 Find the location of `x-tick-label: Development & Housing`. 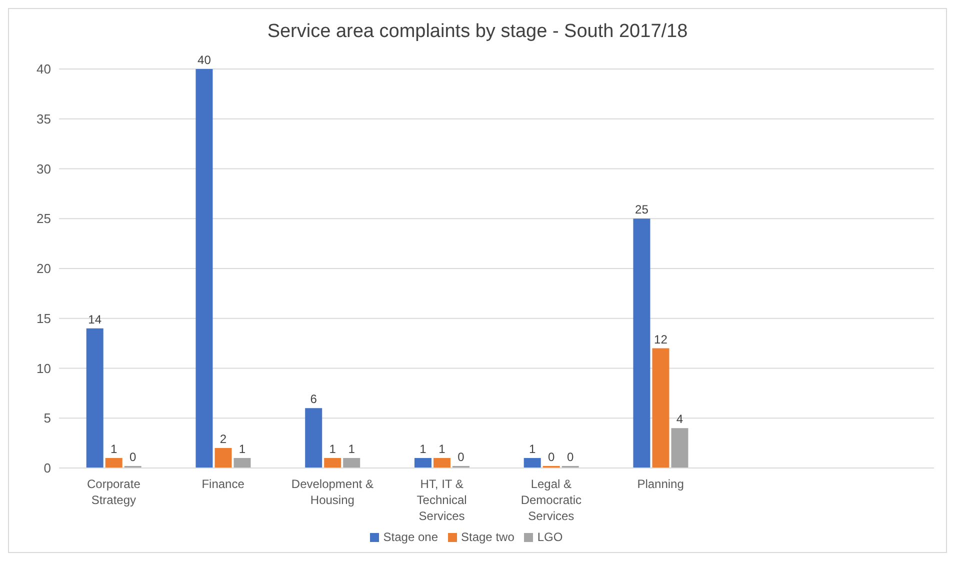

x-tick-label: Development & Housing is located at coordinates (332, 492).